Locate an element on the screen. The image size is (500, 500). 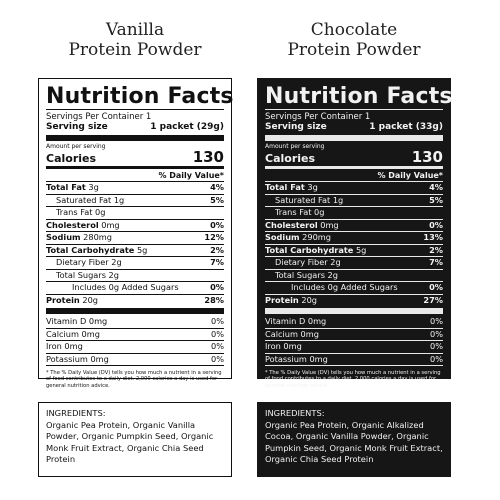
calories-row: Calories 130 is located at coordinates (135, 158).